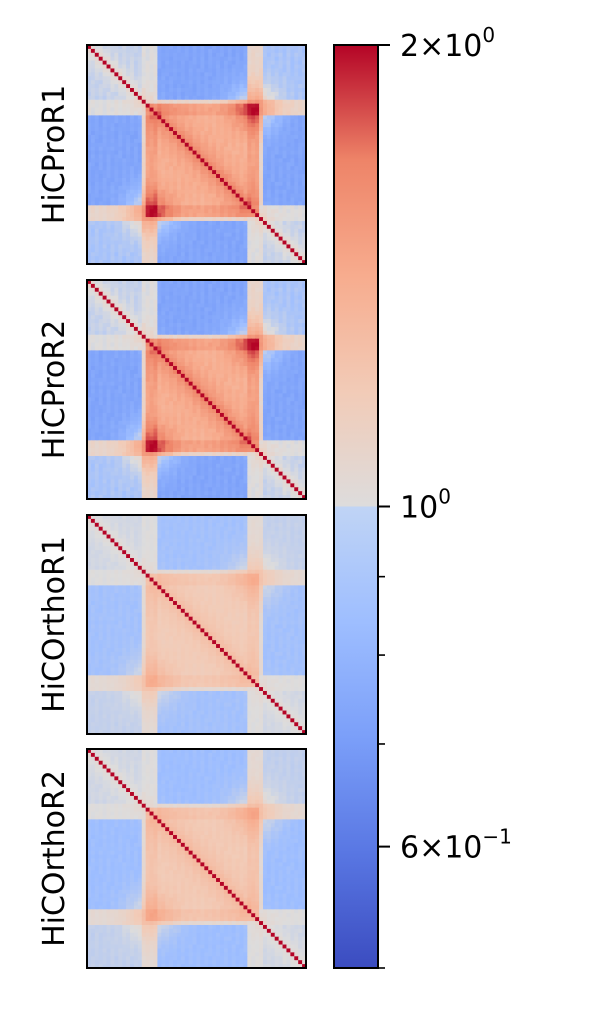 This screenshot has height=1014, width=602. What do you see at coordinates (447, 43) in the screenshot?
I see `colorbar-tick-label-1: 2×100` at bounding box center [447, 43].